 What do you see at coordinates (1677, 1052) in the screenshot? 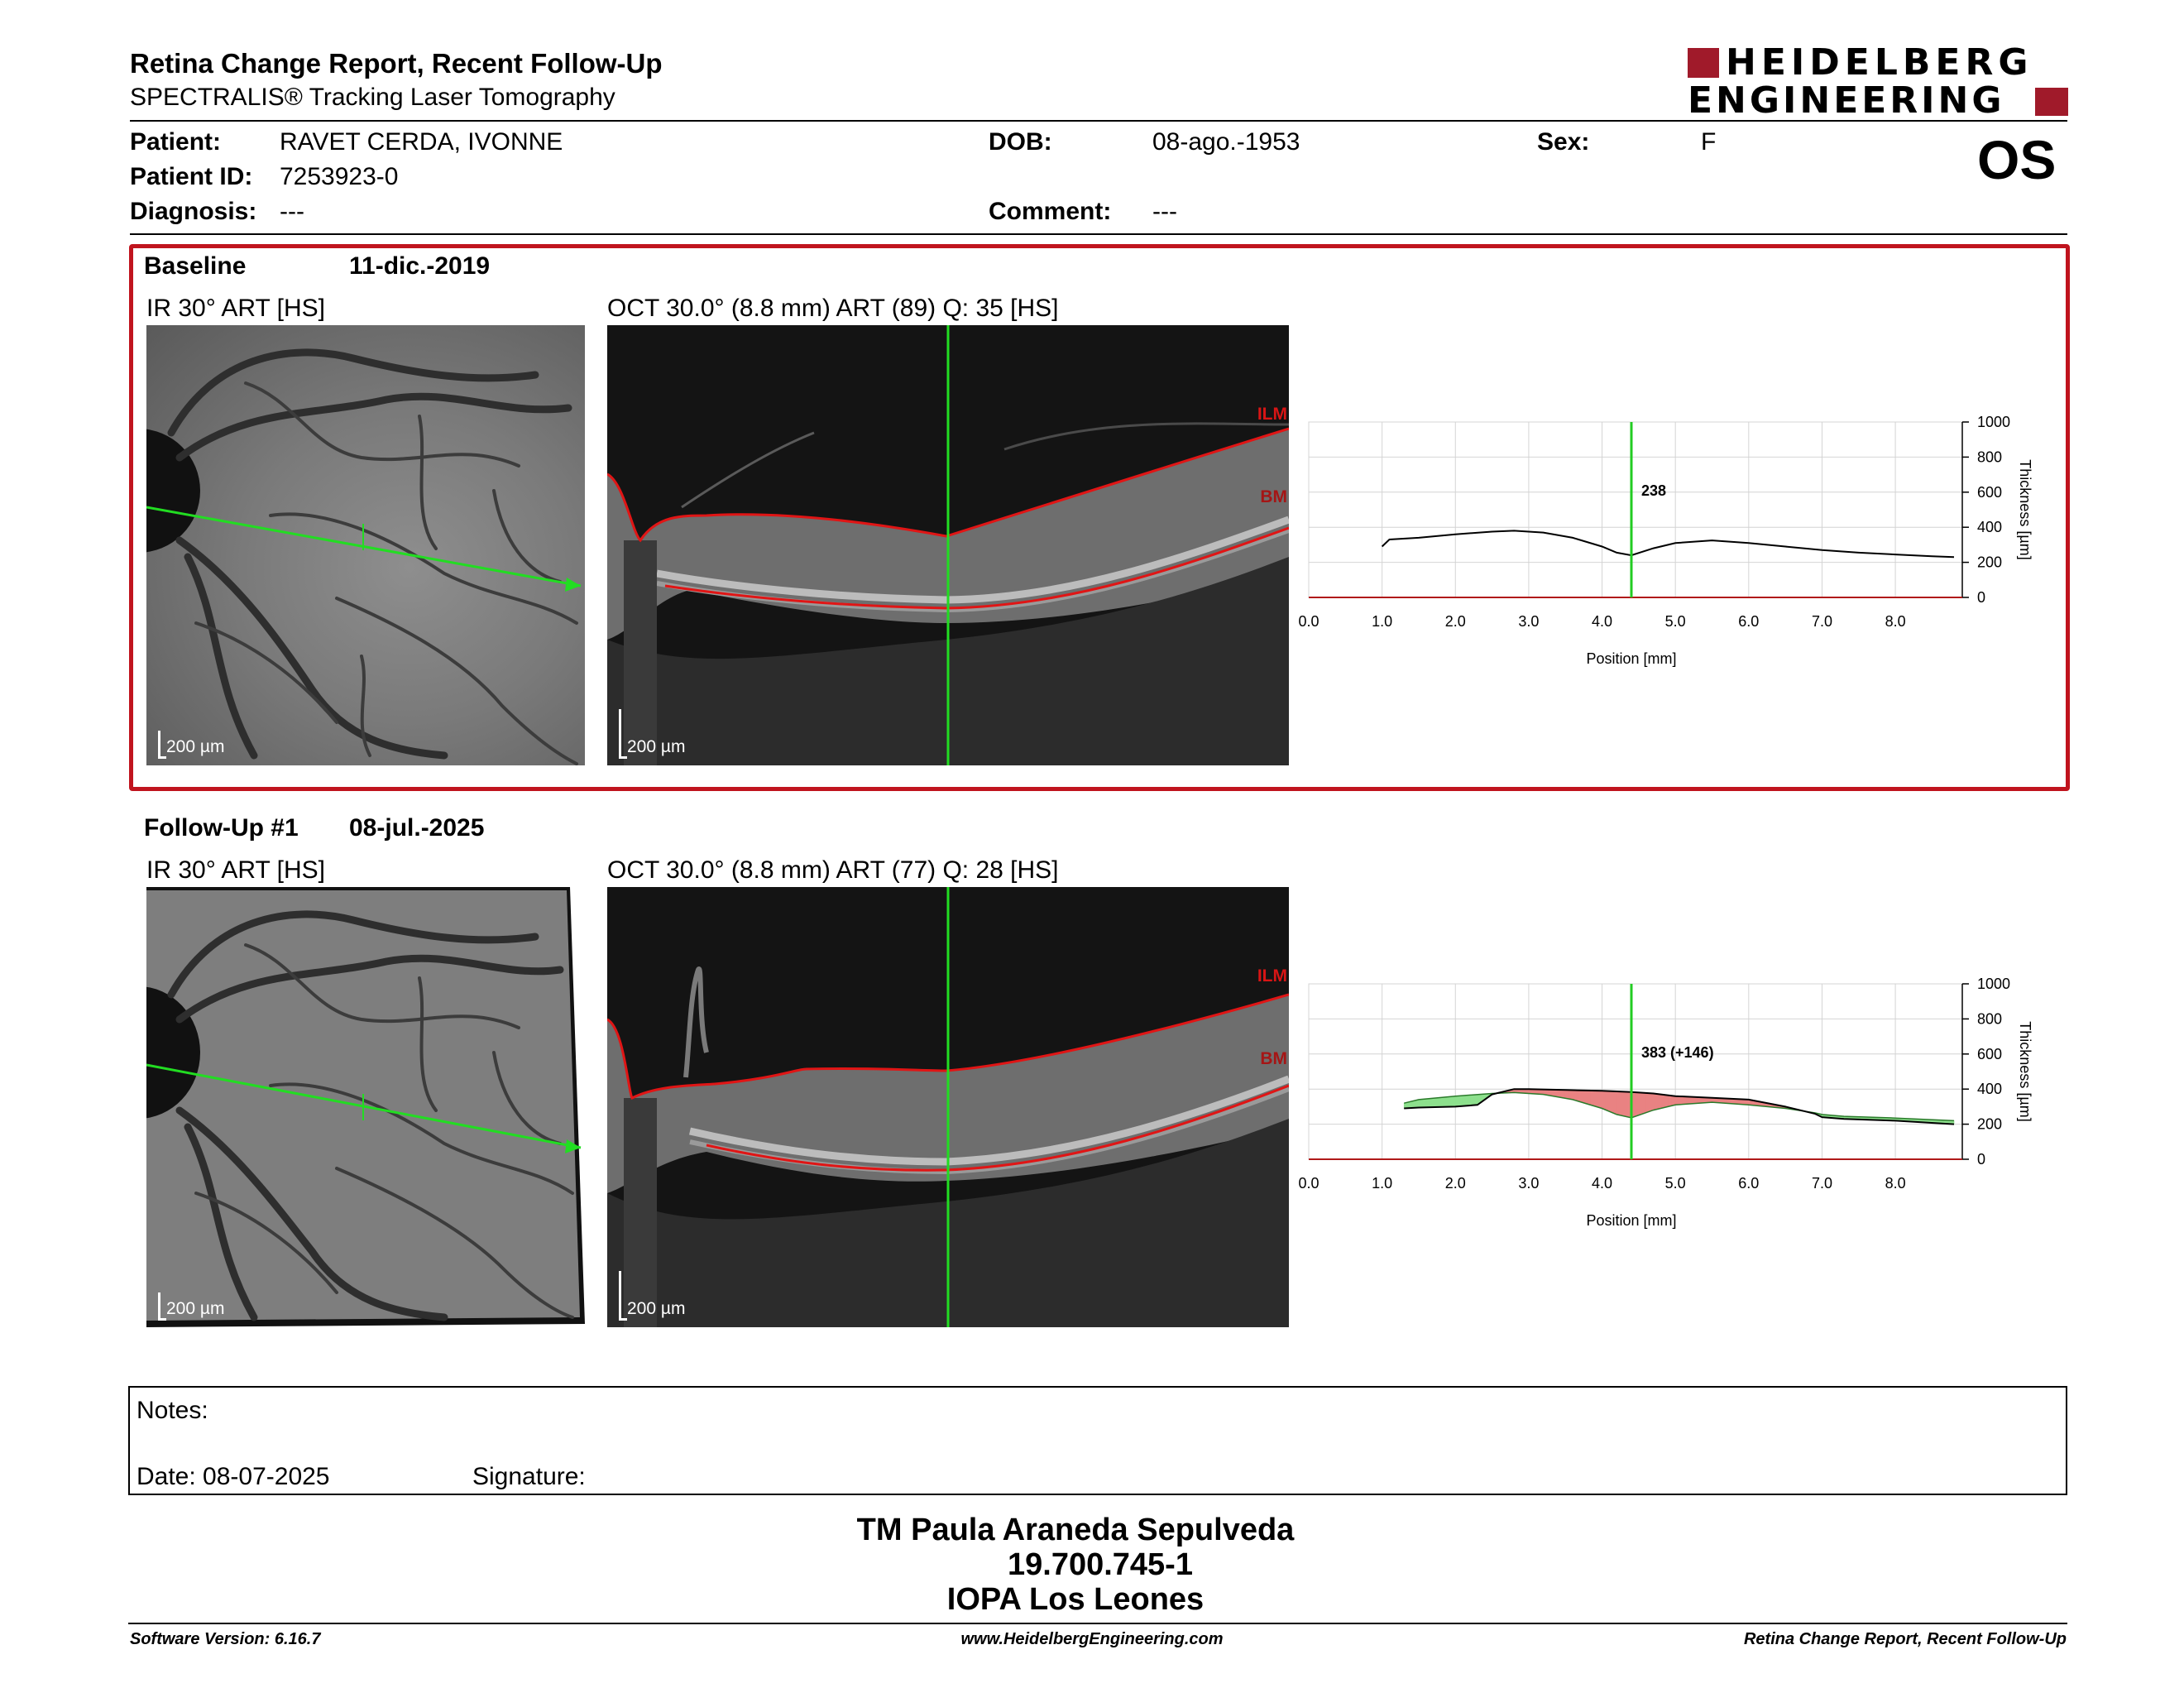
I see `cursor-value-label: 383 (+146)` at bounding box center [1677, 1052].